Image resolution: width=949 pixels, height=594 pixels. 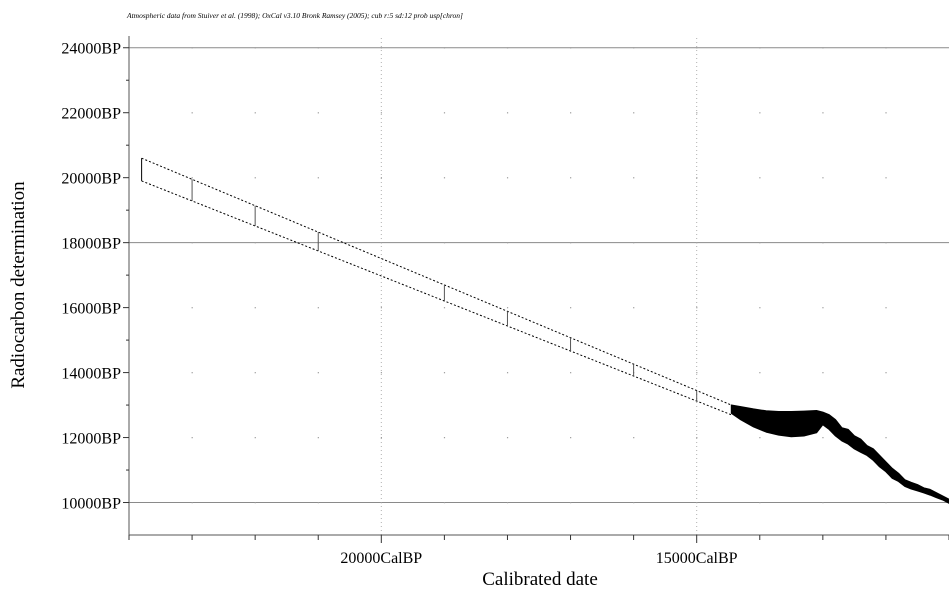 What do you see at coordinates (91, 114) in the screenshot?
I see `y-tick-label: 22000BP` at bounding box center [91, 114].